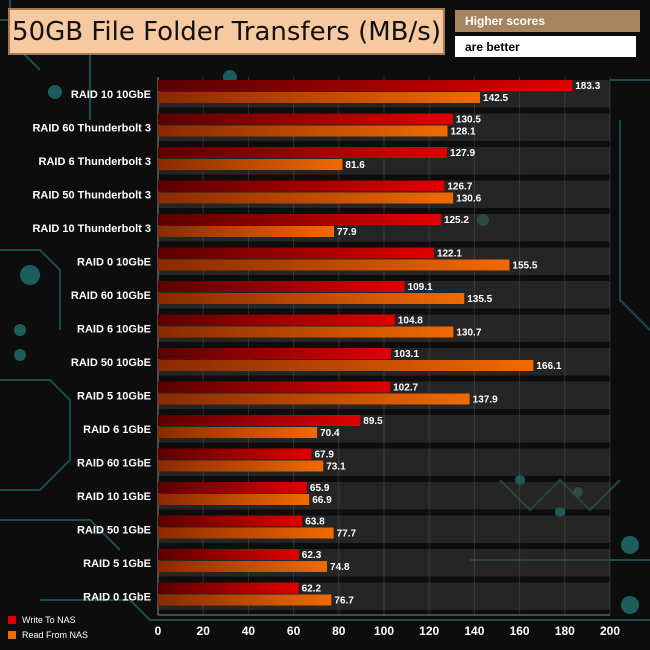  What do you see at coordinates (449, 254) in the screenshot?
I see `write-value-label: 122.1` at bounding box center [449, 254].